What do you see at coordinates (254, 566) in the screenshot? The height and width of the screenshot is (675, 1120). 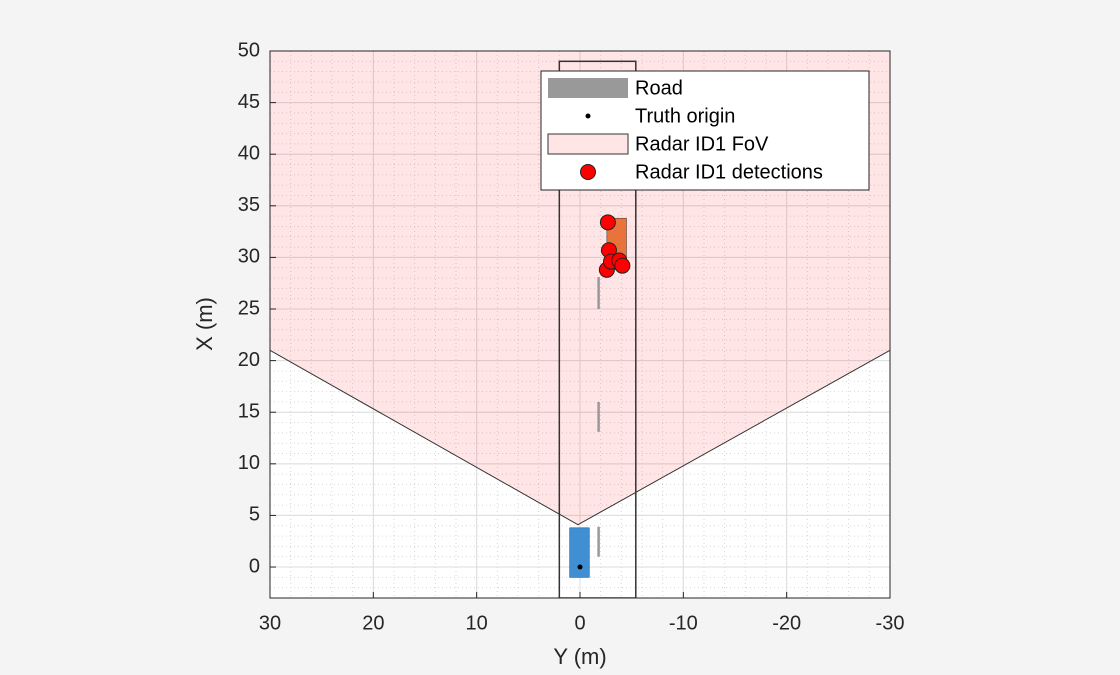 I see `y-tick-label: 0` at bounding box center [254, 566].